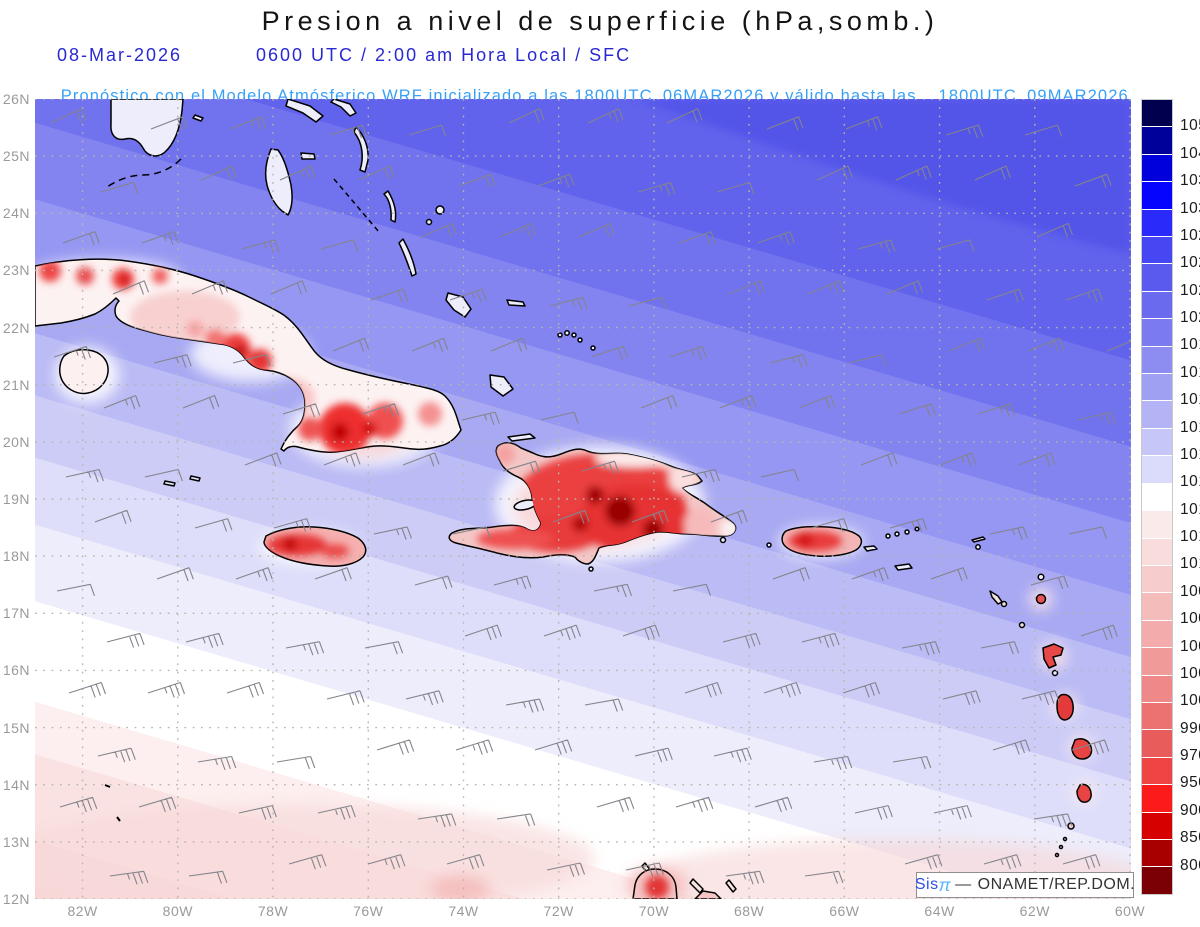 This screenshot has height=927, width=1200. What do you see at coordinates (1022, 625) in the screenshot?
I see `montserrat` at bounding box center [1022, 625].